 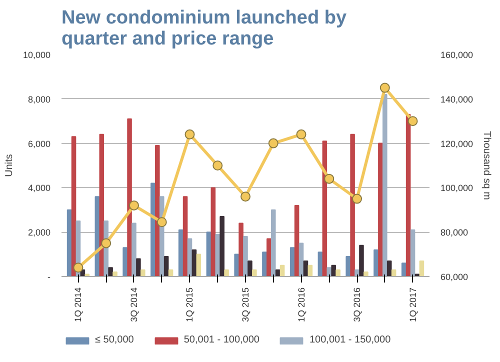 I want to click on y-tick-label: 2,000, so click(x=39, y=233).